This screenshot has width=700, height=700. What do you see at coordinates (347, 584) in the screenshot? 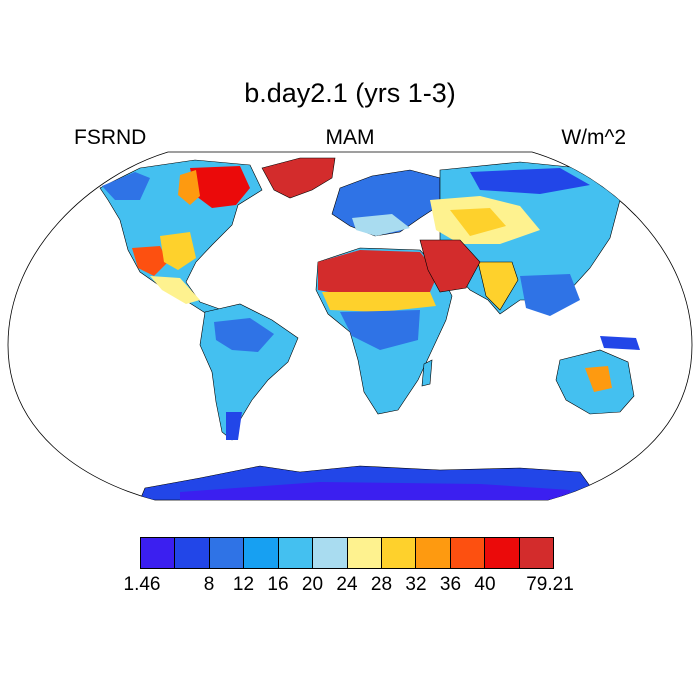
I see `colorbar-tick-label: 24` at bounding box center [347, 584].